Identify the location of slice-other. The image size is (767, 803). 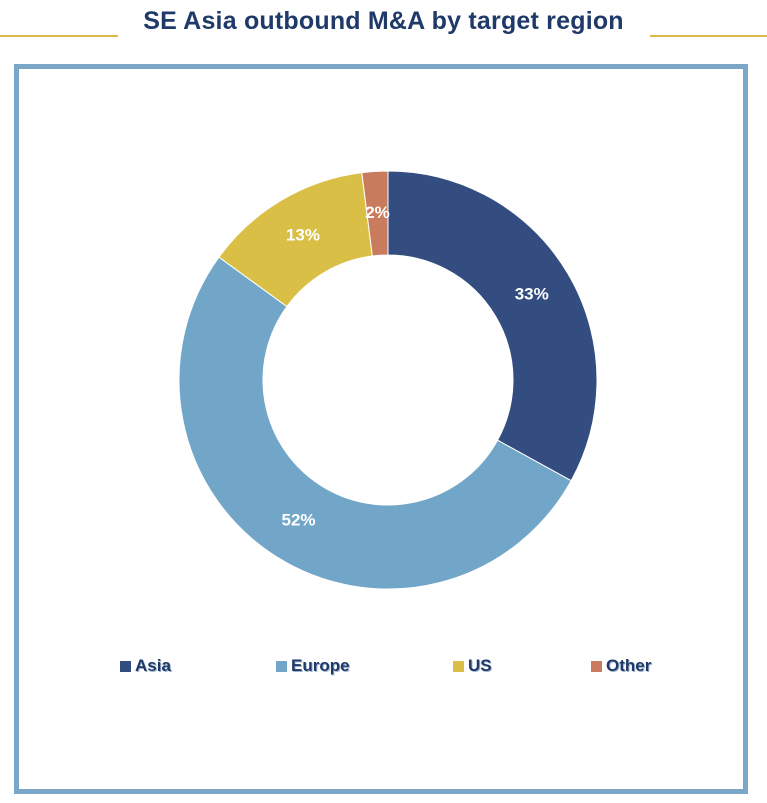
(375, 213).